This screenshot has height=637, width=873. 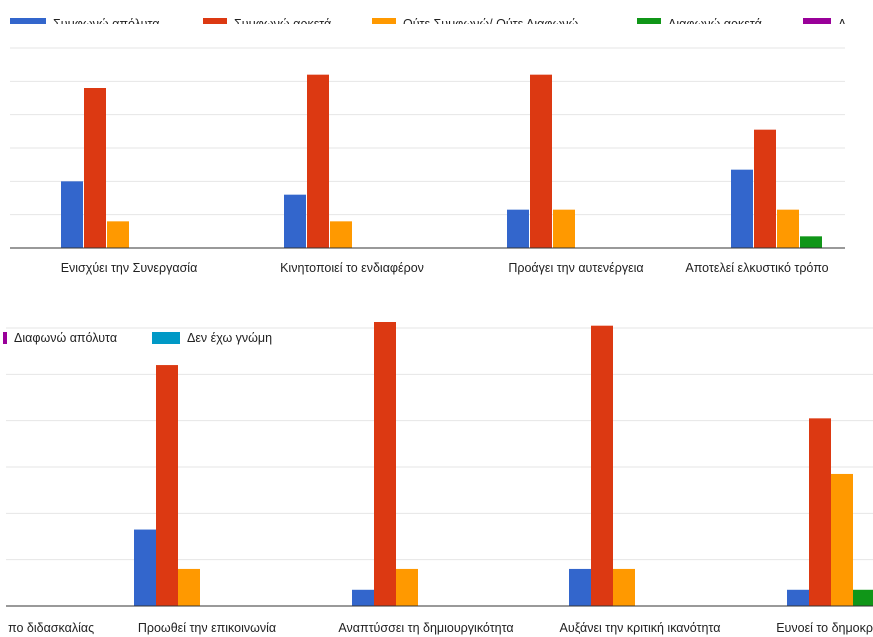 What do you see at coordinates (106, 20) in the screenshot?
I see `legend-label: Συμφωνώ απόλυτα` at bounding box center [106, 20].